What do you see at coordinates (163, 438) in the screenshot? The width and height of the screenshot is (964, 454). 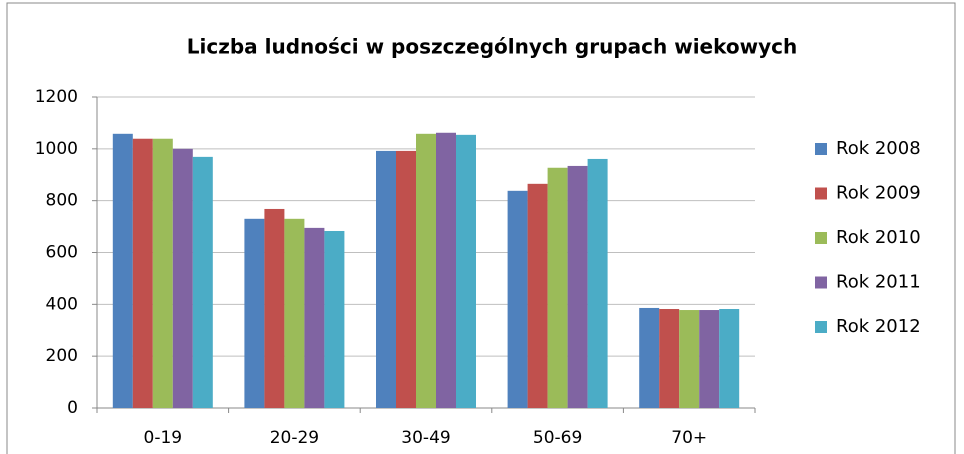 I see `x-tick-label: 0-19` at bounding box center [163, 438].